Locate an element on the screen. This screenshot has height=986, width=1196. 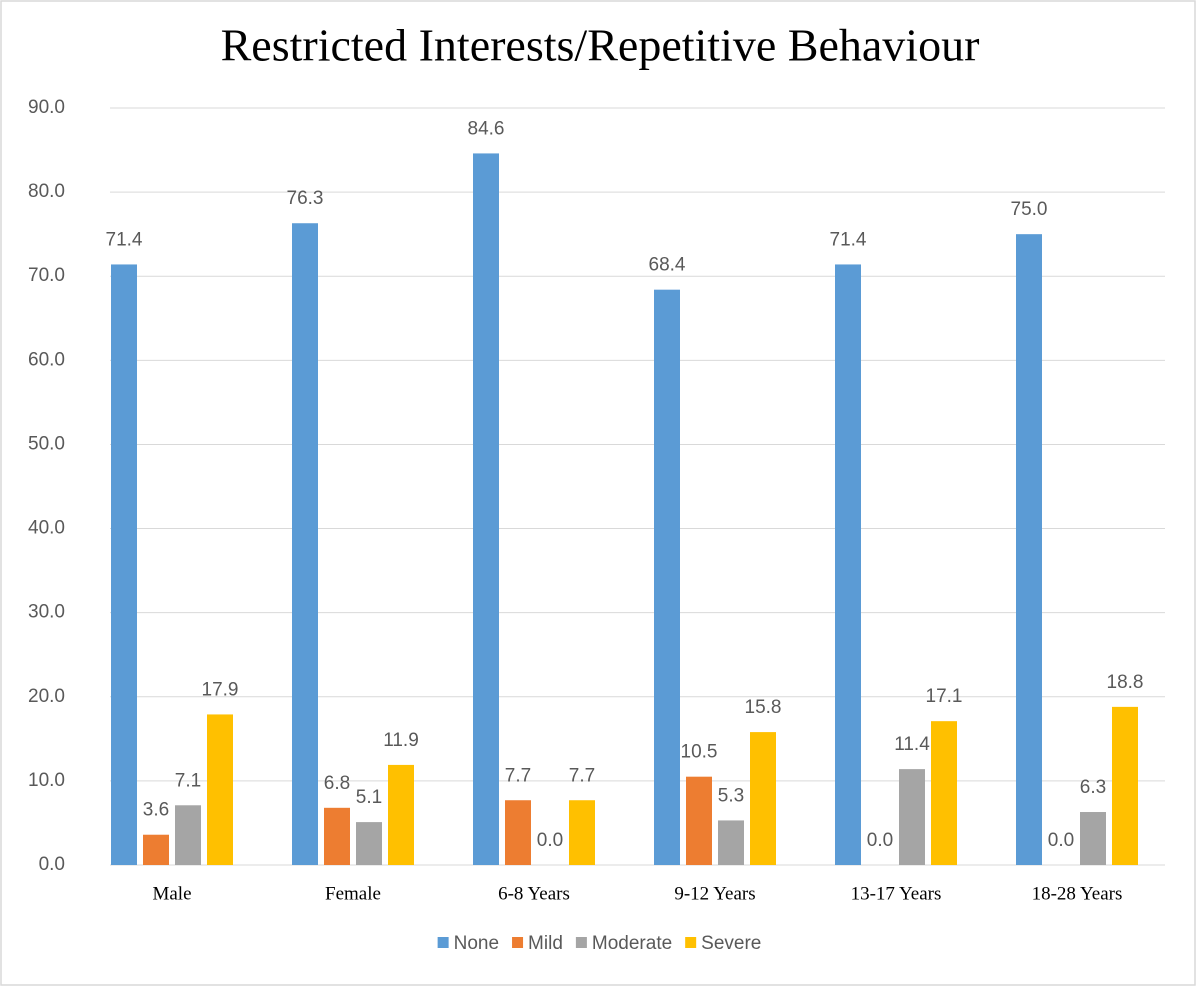
data-label: 11.9 is located at coordinates (401, 740).